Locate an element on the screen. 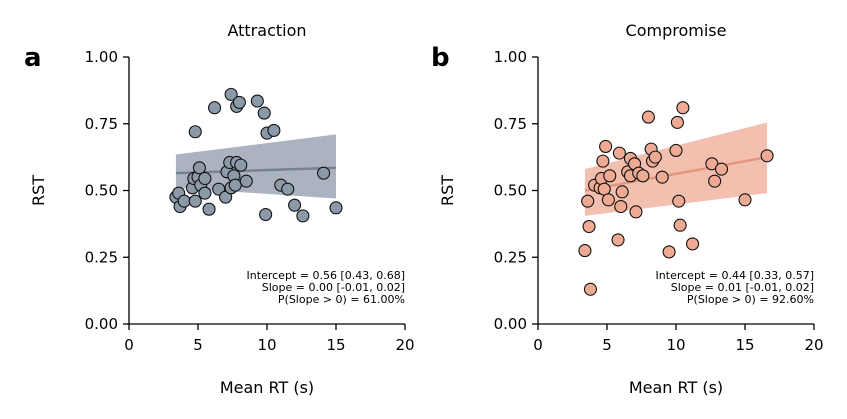 The height and width of the screenshot is (419, 847). stats-annotation: P(Slope > 0) = 61.00% is located at coordinates (341, 299).